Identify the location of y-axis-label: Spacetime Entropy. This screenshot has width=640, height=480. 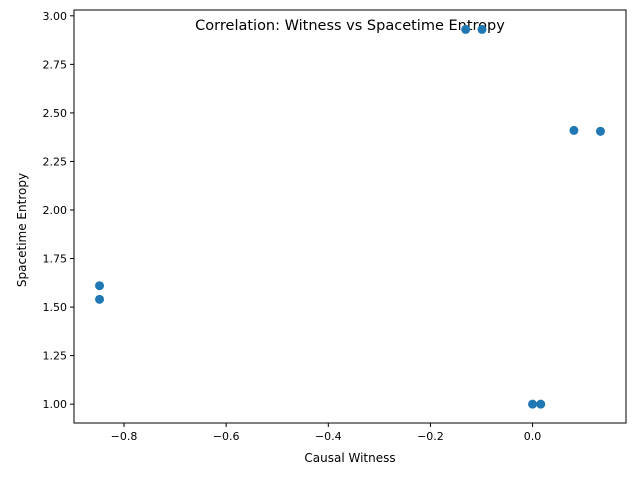
(22, 230).